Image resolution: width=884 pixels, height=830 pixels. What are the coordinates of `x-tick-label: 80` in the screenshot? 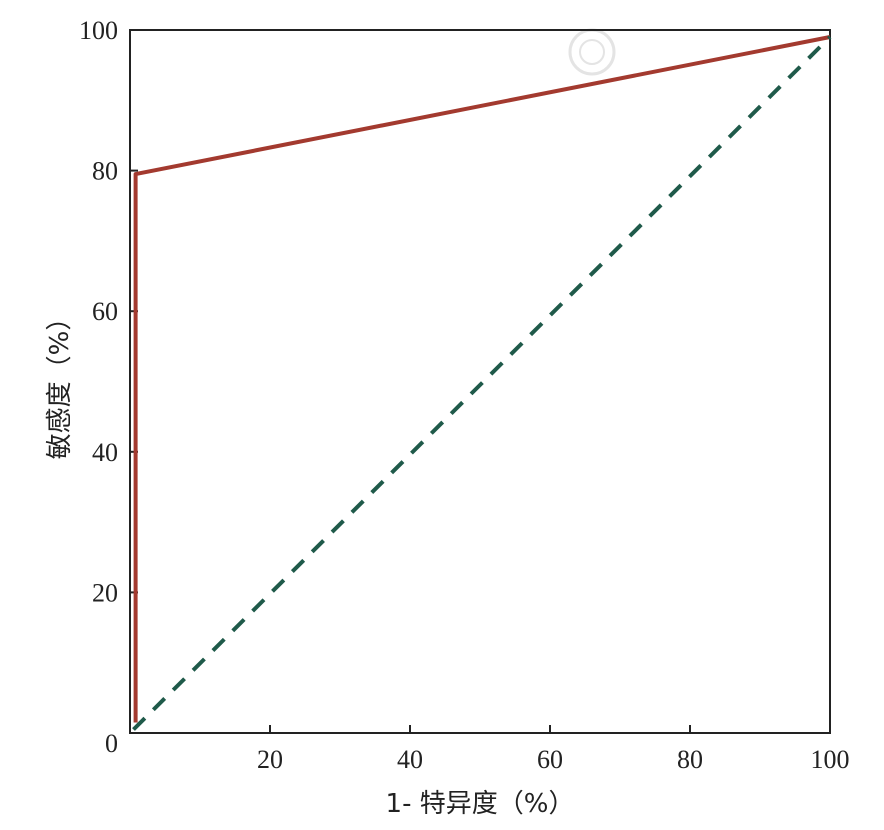 It's located at (690, 759).